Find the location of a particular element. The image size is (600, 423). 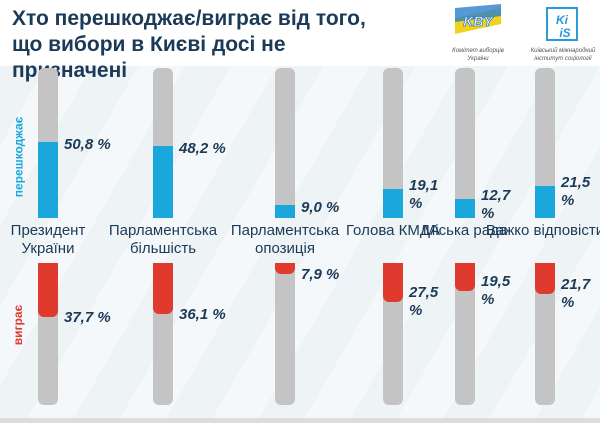

obstructs-value: 19,1 % is located at coordinates (424, 195).